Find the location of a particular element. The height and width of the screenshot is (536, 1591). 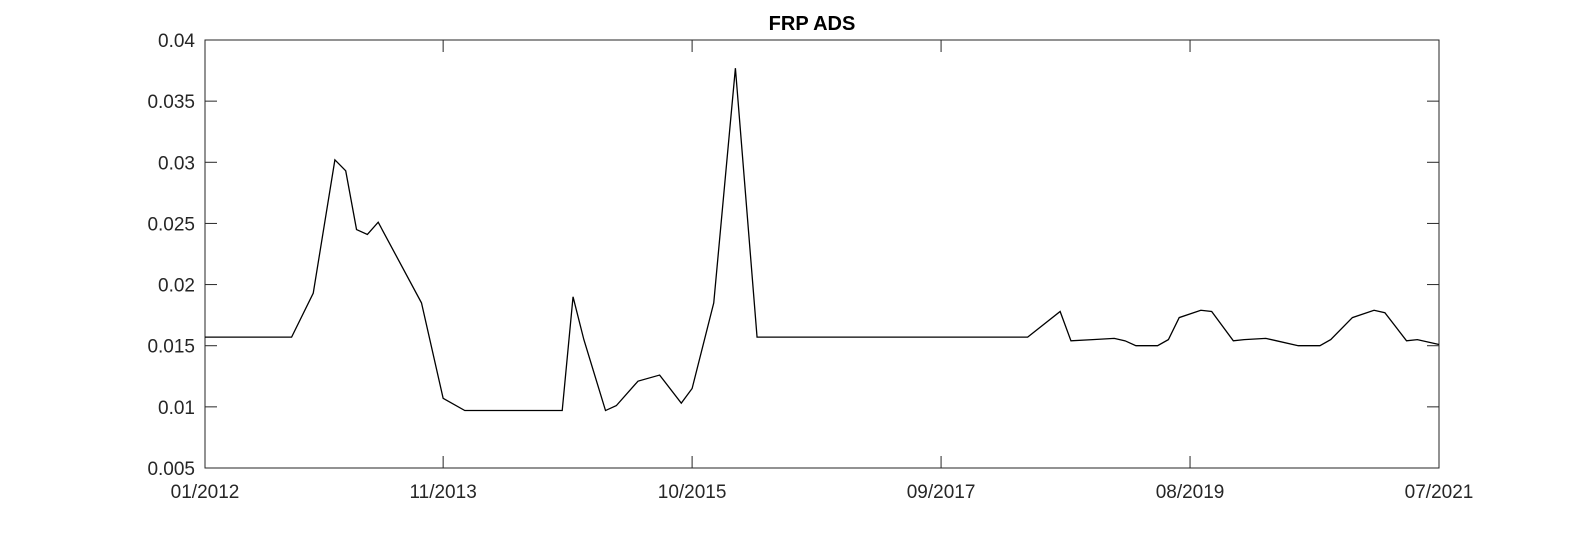

y-tick-label: 0.005 is located at coordinates (171, 469).